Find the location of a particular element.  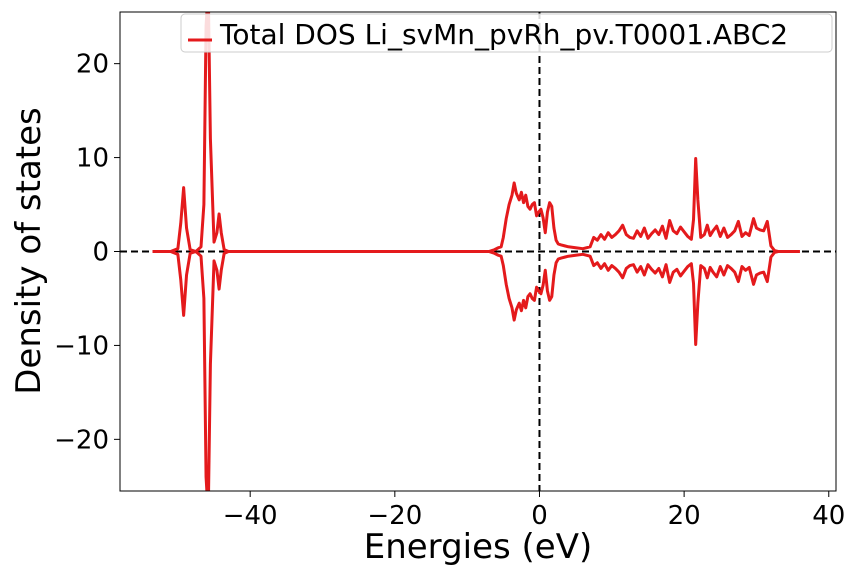

x-tick-label: −40 is located at coordinates (250, 516).